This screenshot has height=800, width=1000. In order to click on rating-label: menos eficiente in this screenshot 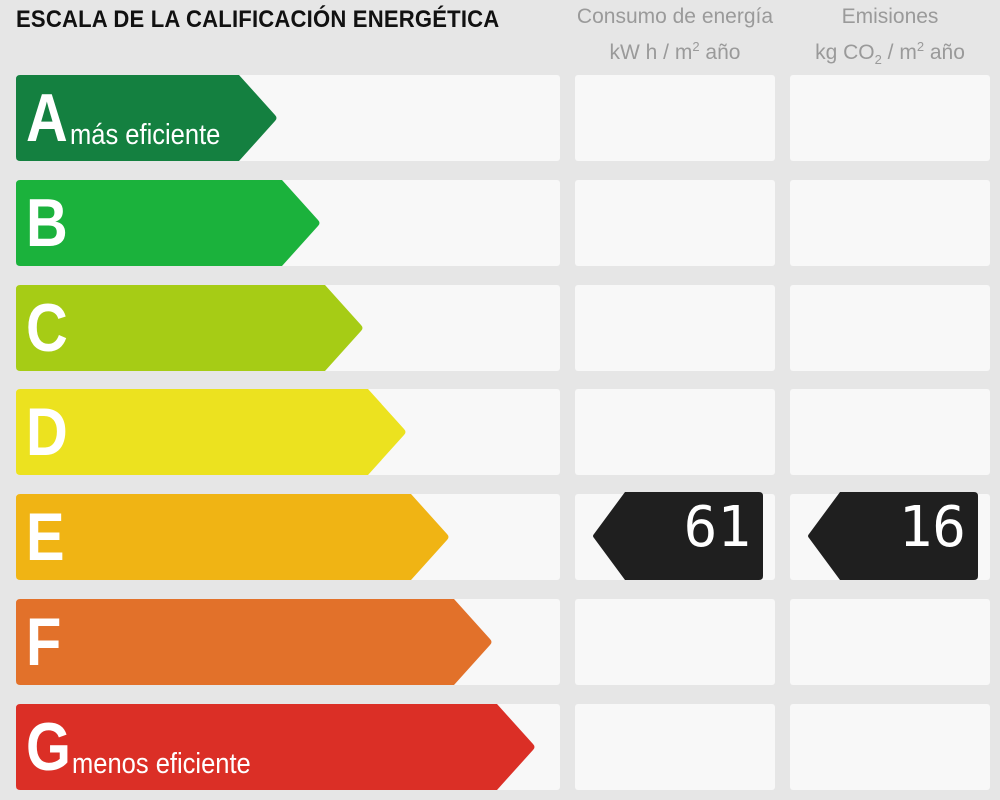, I will do `click(161, 764)`.